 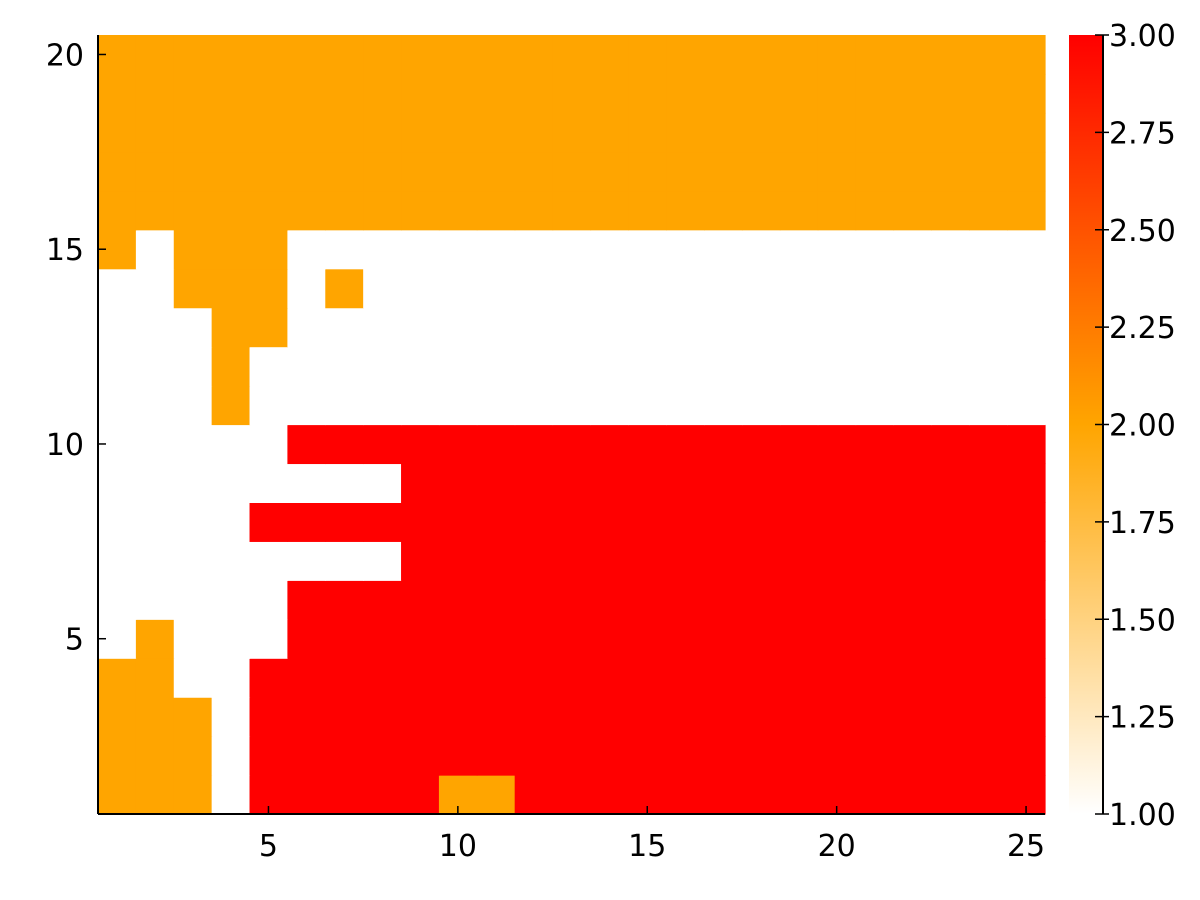 I want to click on colorbar-tick-label: 2.75, so click(x=1142, y=133).